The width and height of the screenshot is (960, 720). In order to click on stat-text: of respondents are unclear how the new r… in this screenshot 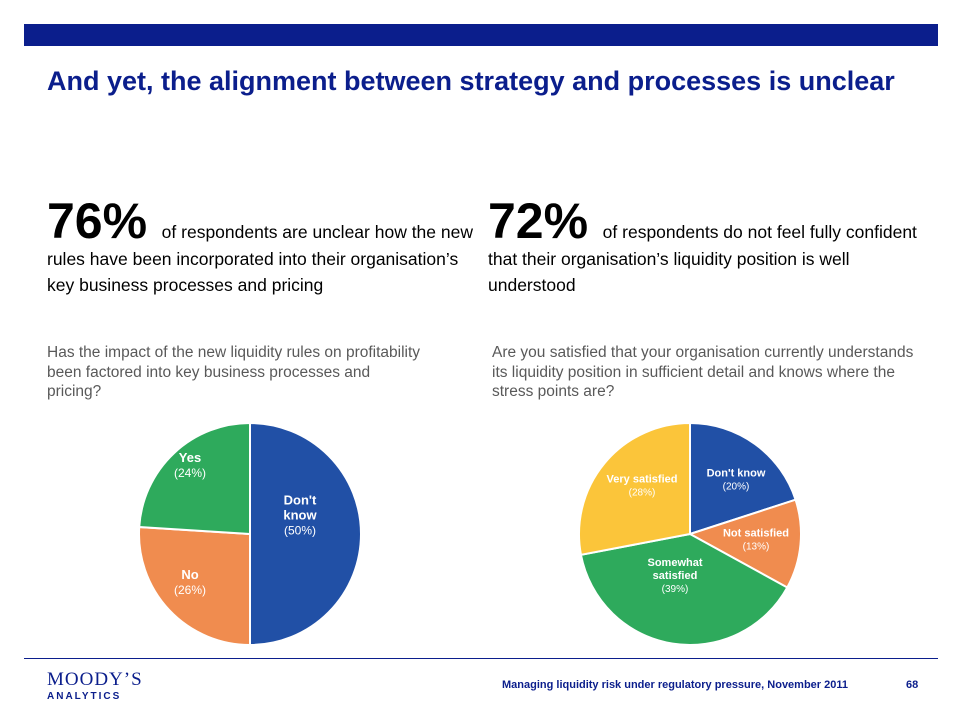, I will do `click(260, 258)`.